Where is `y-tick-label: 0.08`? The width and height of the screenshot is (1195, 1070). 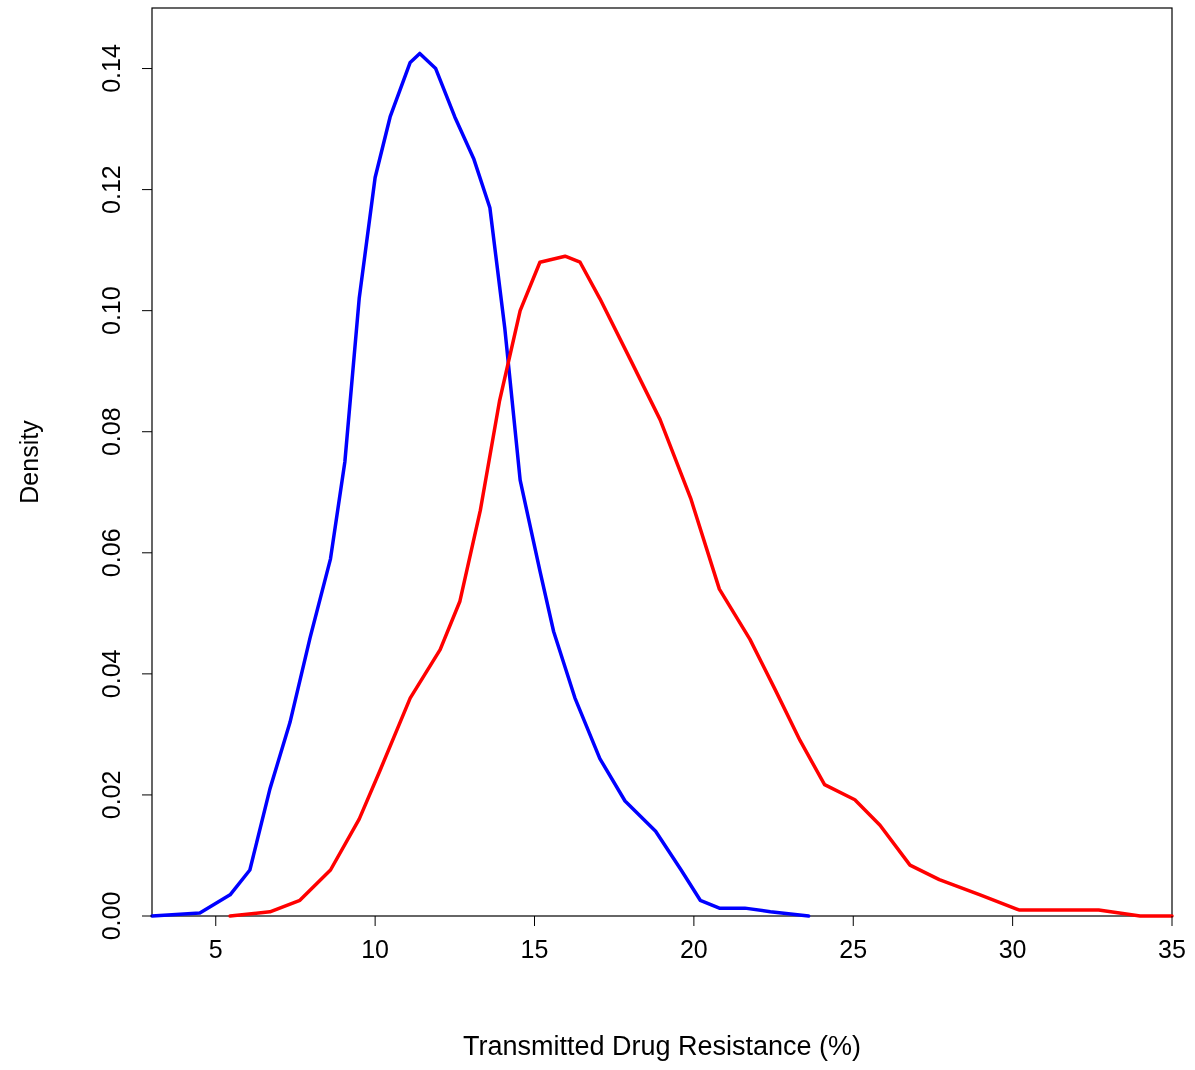 y-tick-label: 0.08 is located at coordinates (111, 432).